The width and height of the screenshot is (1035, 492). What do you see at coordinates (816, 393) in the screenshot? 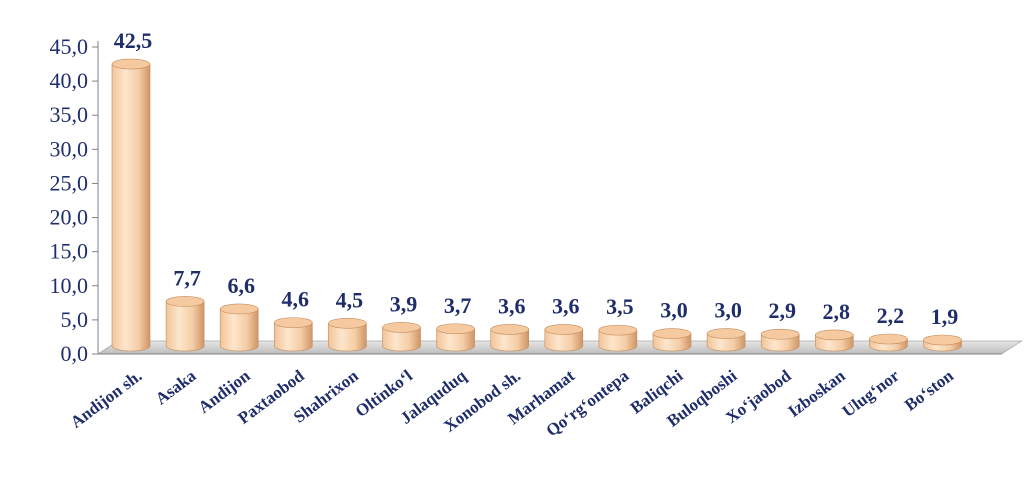
I see `x-tick-label: Izboskan` at bounding box center [816, 393].